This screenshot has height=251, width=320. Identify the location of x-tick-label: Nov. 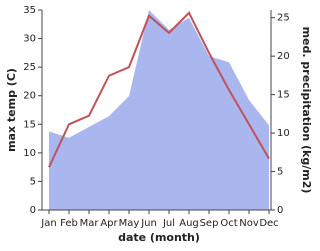
(249, 223).